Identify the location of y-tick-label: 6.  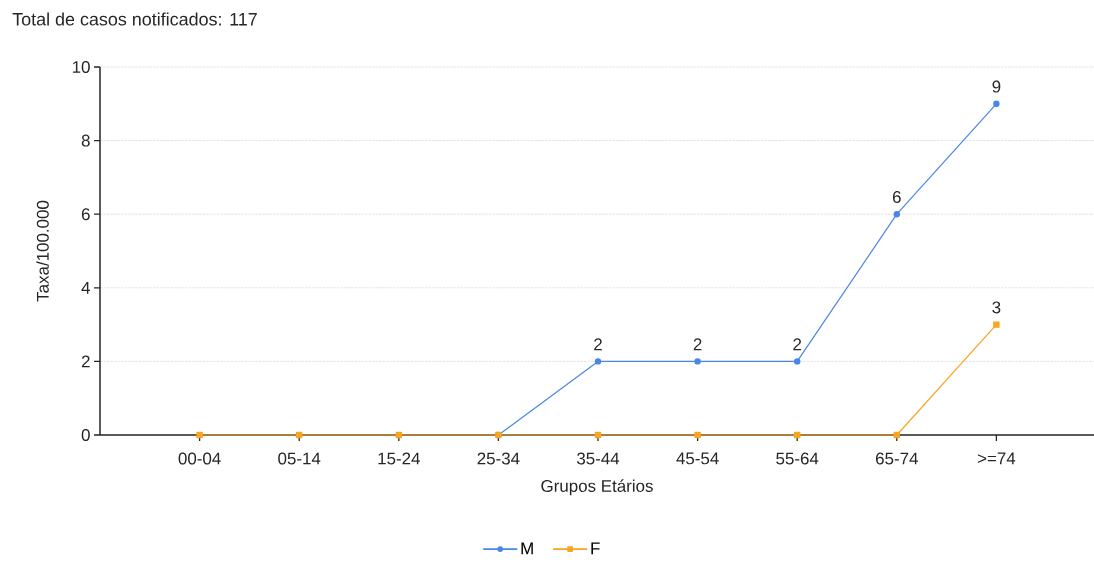
(85, 214).